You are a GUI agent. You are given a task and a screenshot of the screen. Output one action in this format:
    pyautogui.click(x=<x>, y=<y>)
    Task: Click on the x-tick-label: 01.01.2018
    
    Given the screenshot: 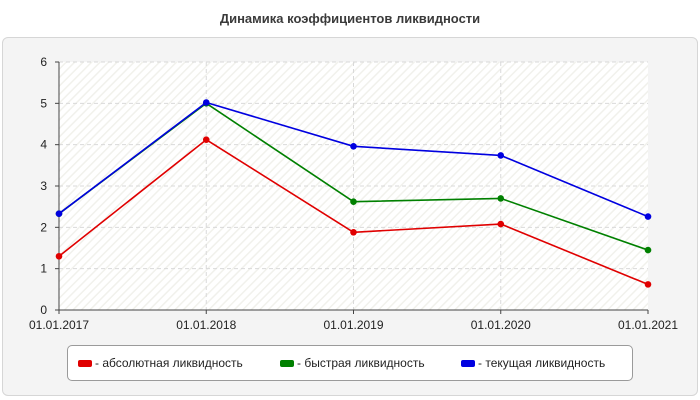 What is the action you would take?
    pyautogui.click(x=206, y=325)
    